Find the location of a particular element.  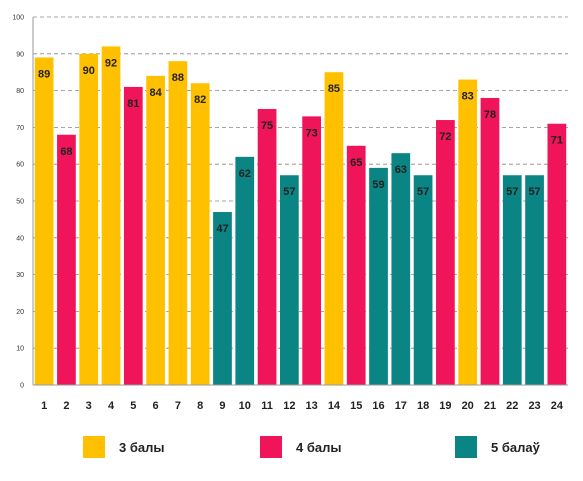

legend-item-3-baly: 3 балы is located at coordinates (123, 447).